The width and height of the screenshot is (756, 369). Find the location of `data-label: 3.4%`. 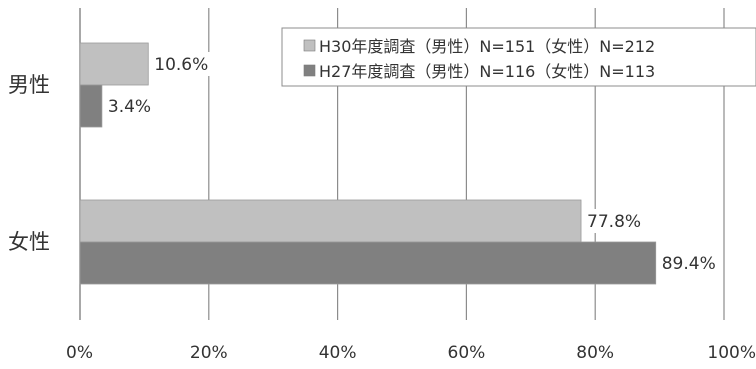

data-label: 3.4% is located at coordinates (129, 107).